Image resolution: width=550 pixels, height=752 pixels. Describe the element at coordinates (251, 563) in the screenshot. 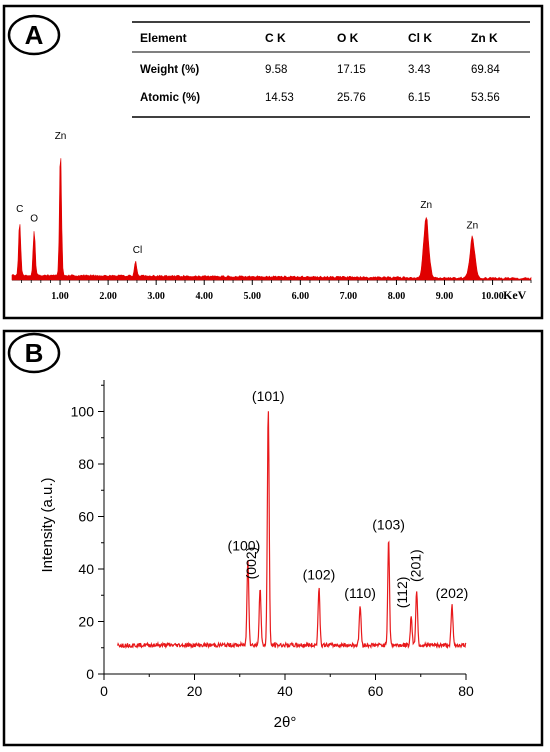

I see `xrd-peak-label: (002)` at that location.